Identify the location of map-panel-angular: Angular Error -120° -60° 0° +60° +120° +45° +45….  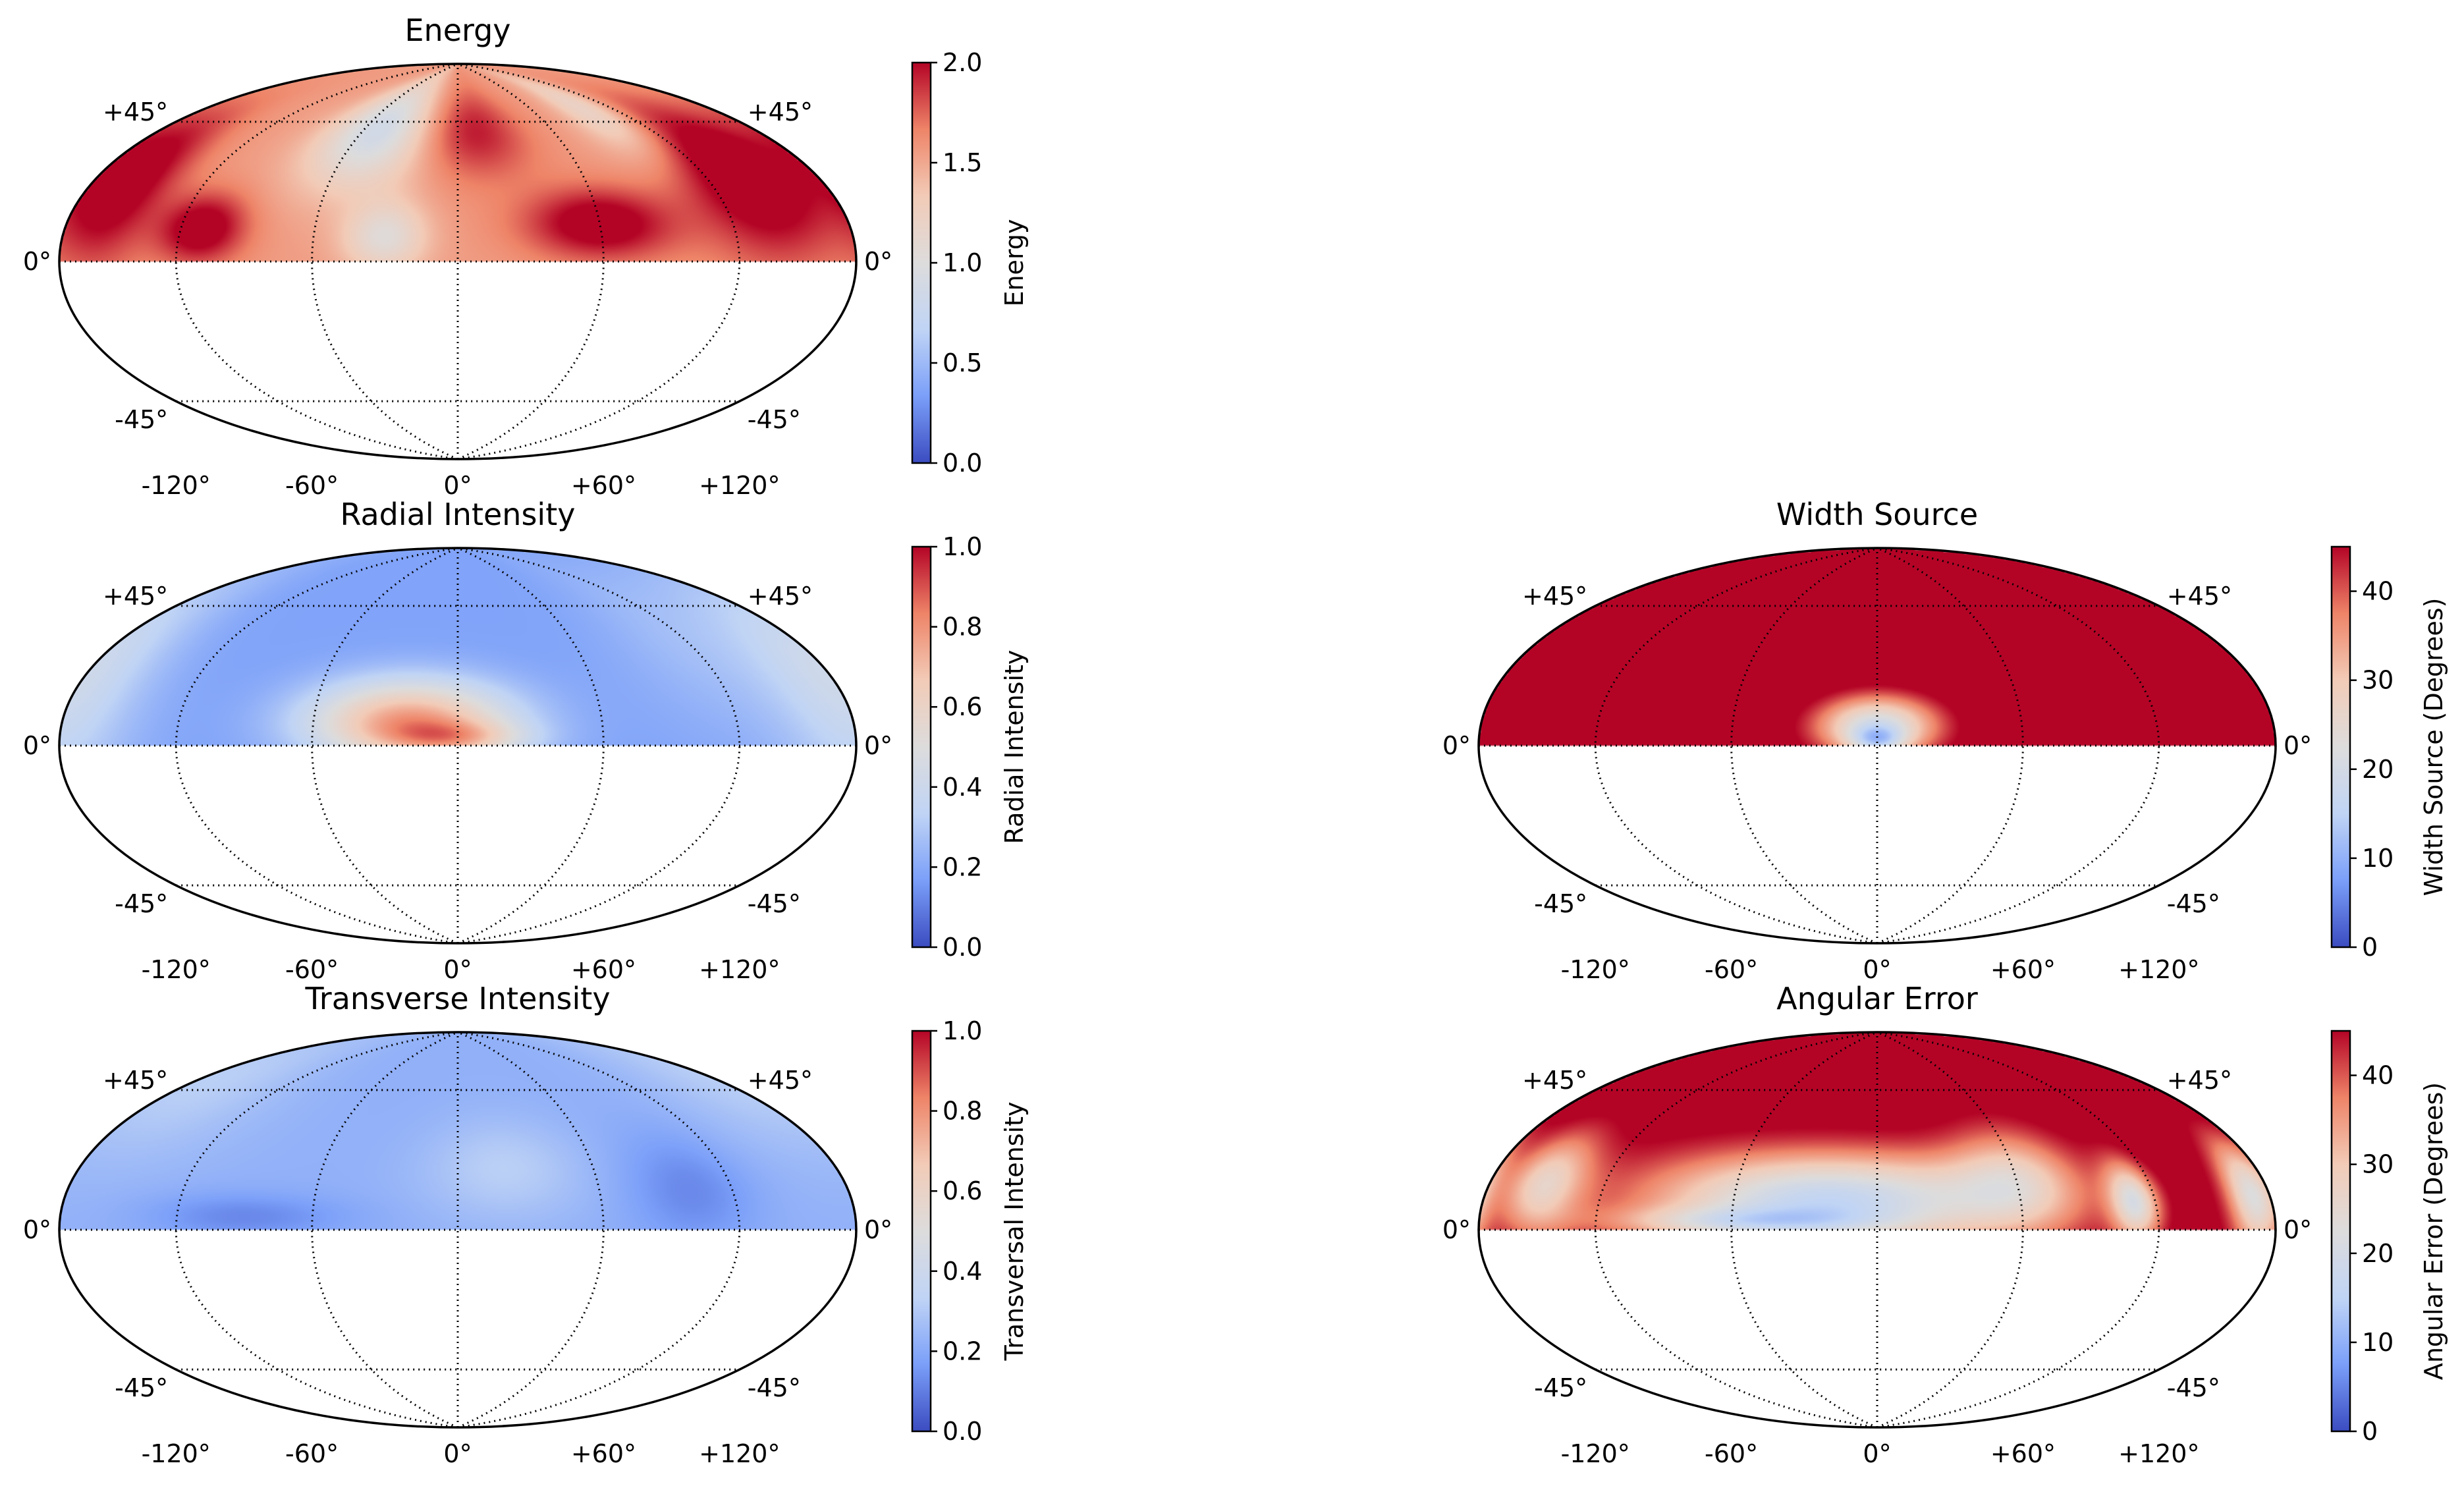
(1945, 1224).